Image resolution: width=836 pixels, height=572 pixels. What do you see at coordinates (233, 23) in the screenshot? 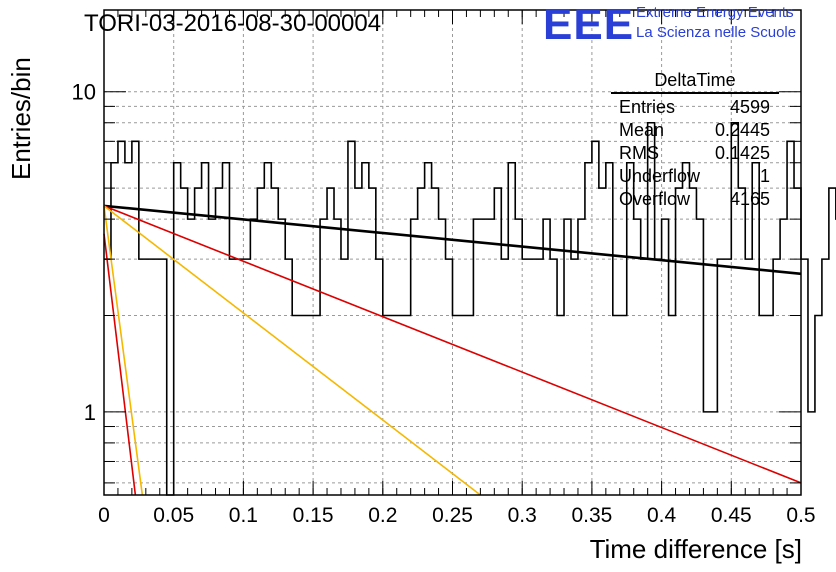
I see `chart-title: TORI-03-2016-08-30-00004` at bounding box center [233, 23].